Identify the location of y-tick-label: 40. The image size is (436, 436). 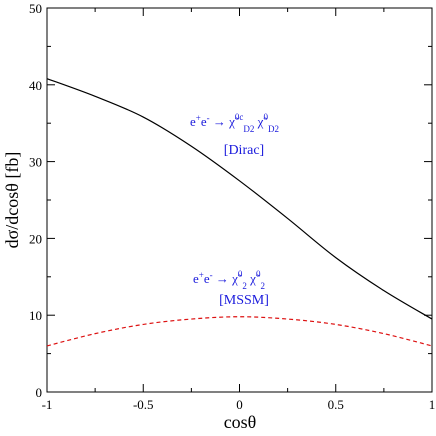
(35, 85).